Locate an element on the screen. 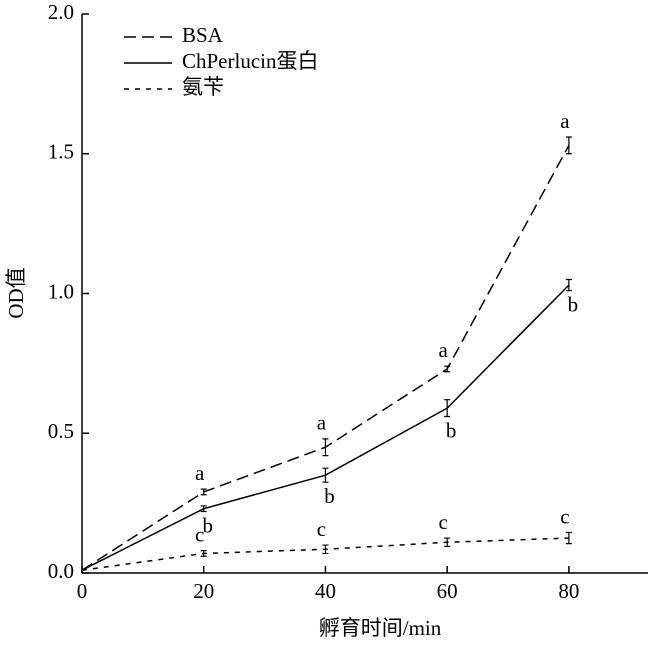  legend-label: BSA is located at coordinates (203, 35).